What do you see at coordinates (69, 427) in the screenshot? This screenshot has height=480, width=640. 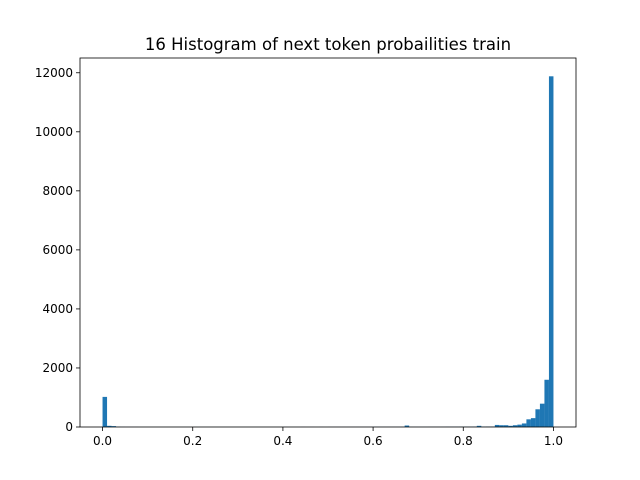 I see `y-tick-label: 0` at bounding box center [69, 427].